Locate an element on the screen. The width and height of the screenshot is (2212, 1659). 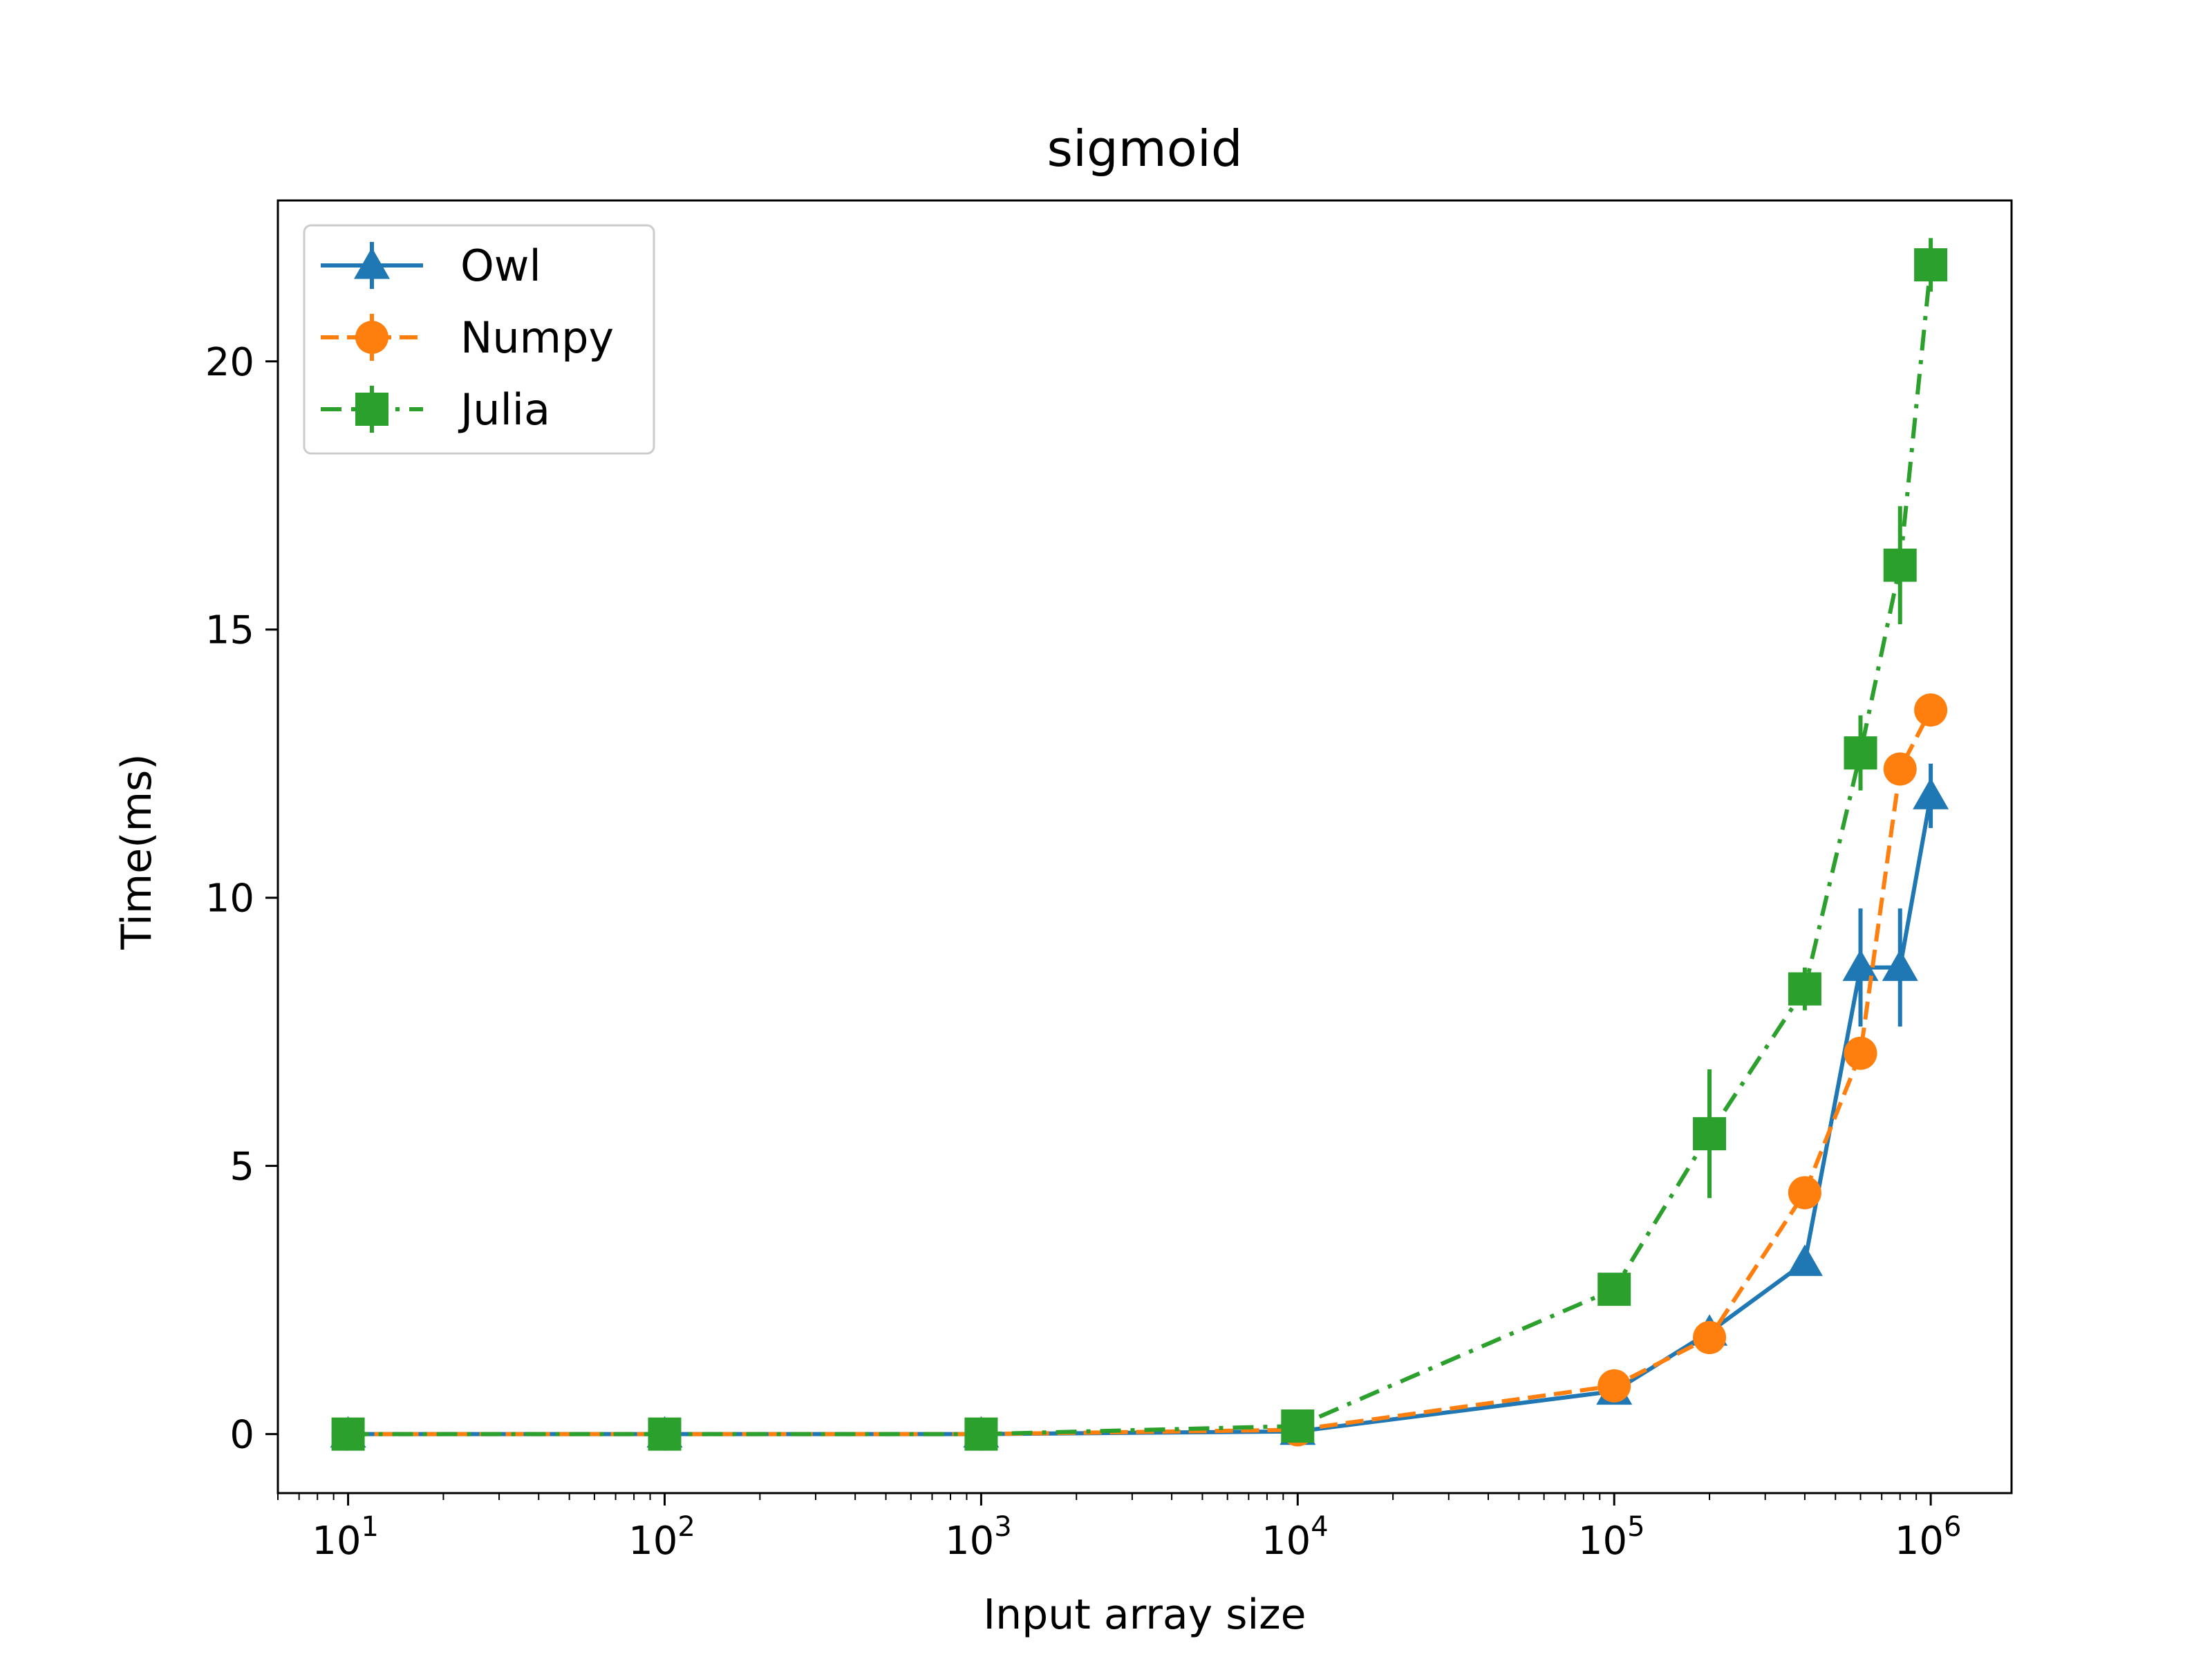
y-tick-label: 15 is located at coordinates (229, 630).